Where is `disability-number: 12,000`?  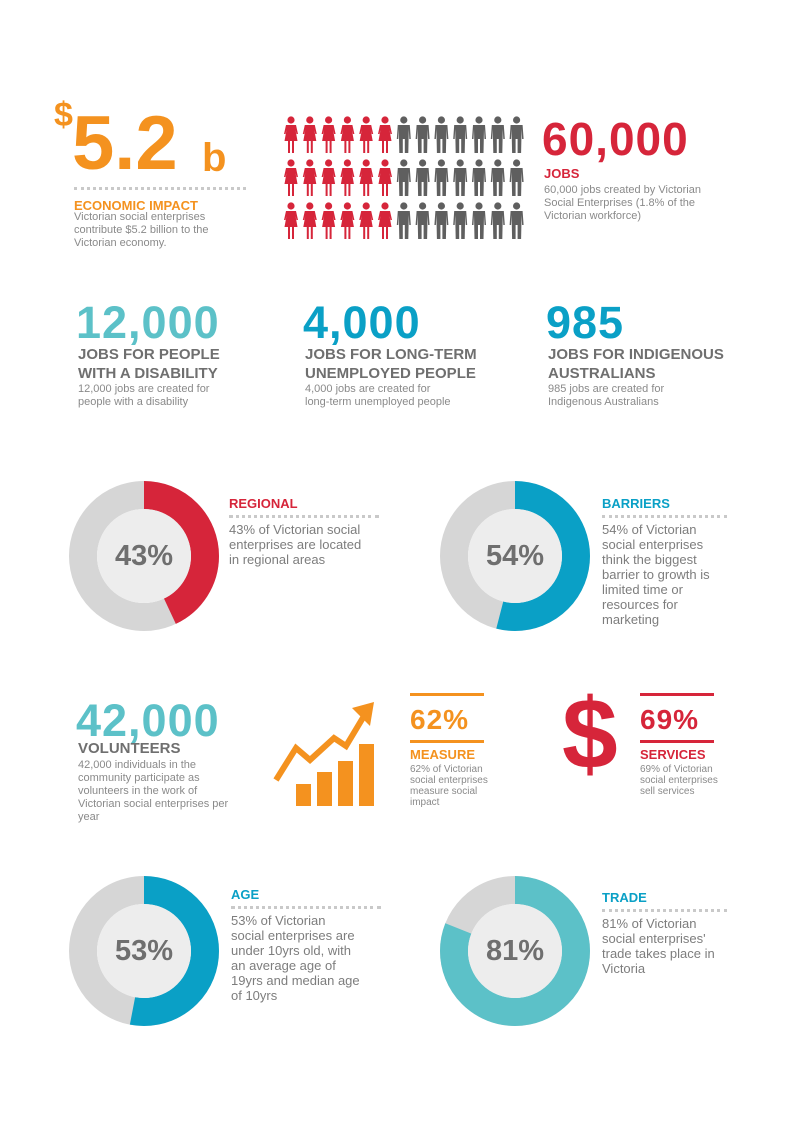 disability-number: 12,000 is located at coordinates (148, 322).